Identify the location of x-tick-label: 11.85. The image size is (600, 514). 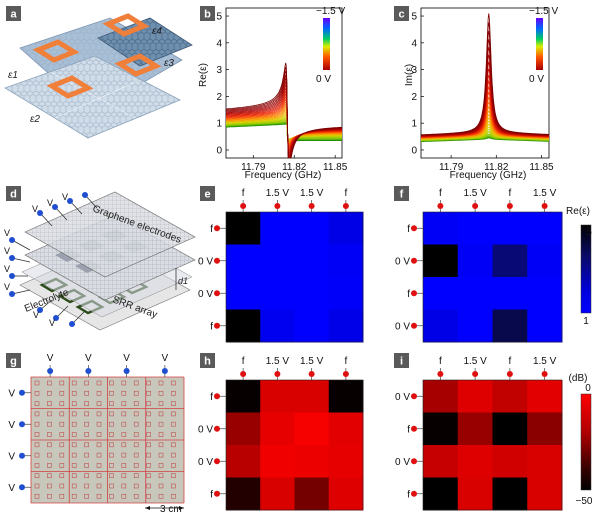
(335, 167).